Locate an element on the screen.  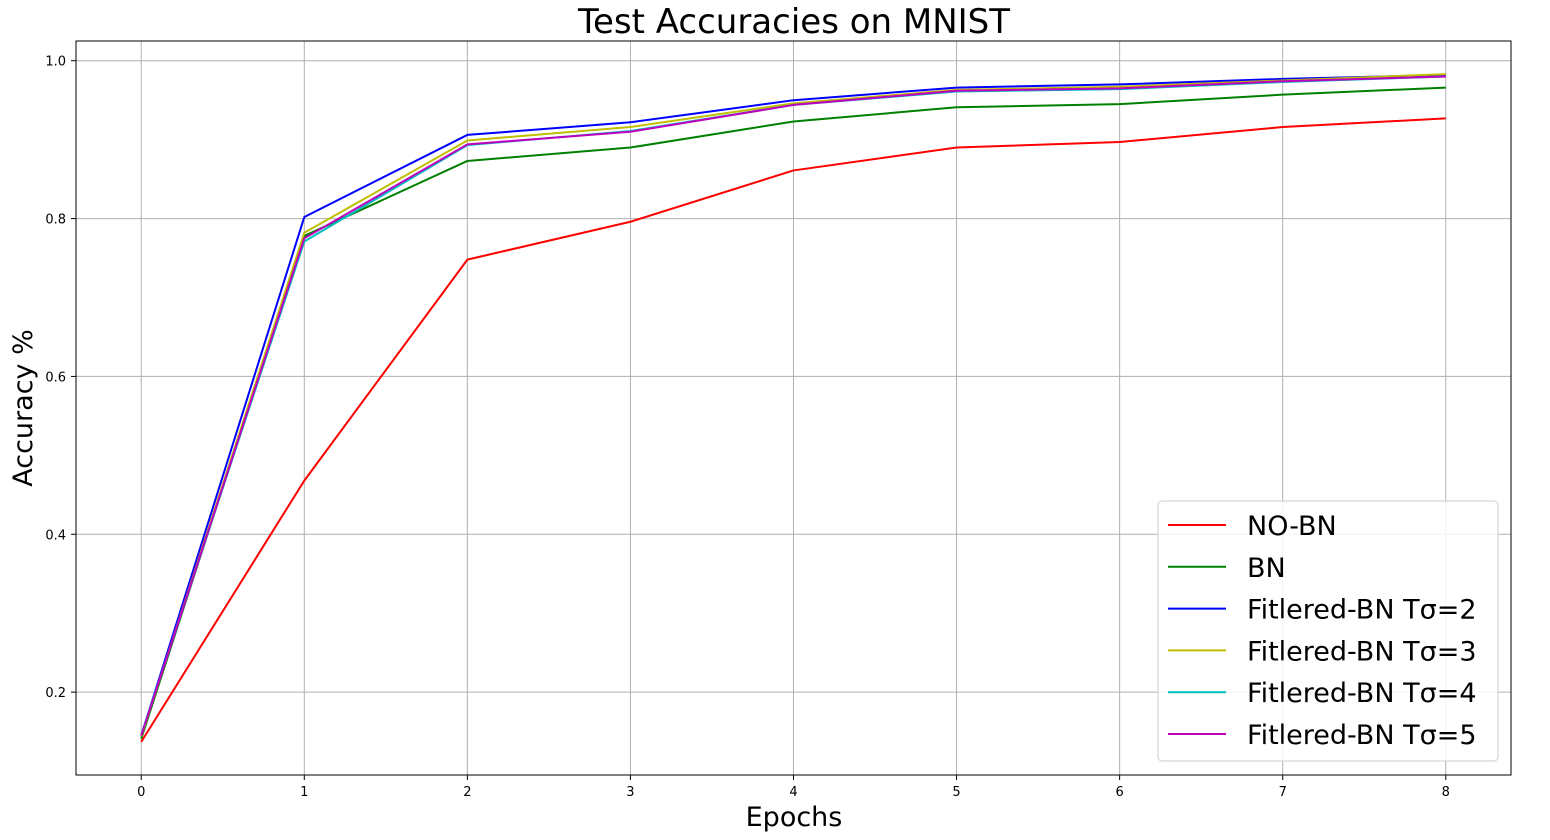
x-tick-label: 6 is located at coordinates (1119, 792).